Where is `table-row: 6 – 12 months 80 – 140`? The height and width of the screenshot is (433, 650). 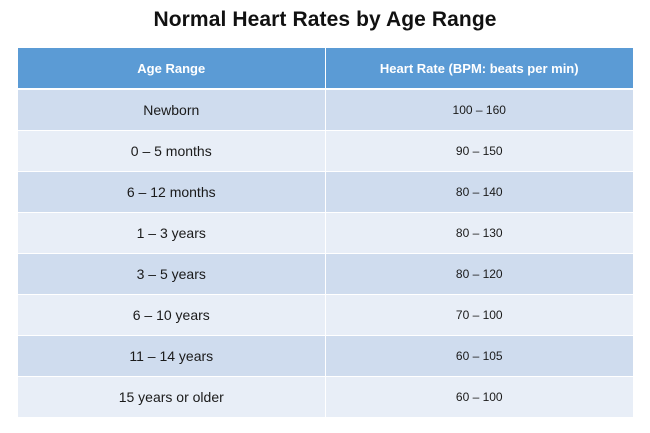 table-row: 6 – 12 months 80 – 140 is located at coordinates (325, 192).